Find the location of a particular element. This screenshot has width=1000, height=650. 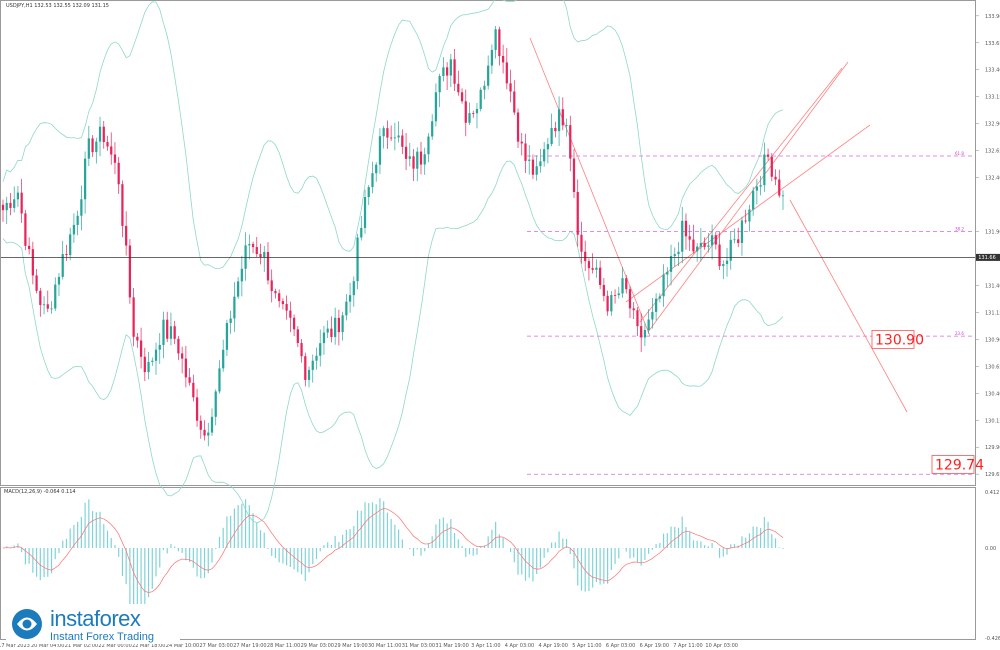

instaforex-logo: instaforex Instant Forex Trading is located at coordinates (93, 624).